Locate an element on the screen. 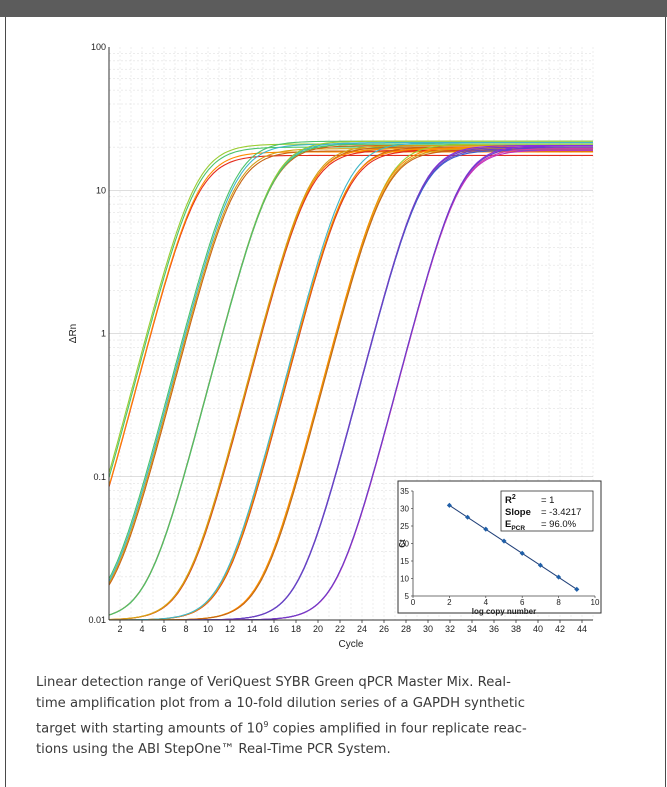  inset-y-tick-label: 15 is located at coordinates (404, 561).